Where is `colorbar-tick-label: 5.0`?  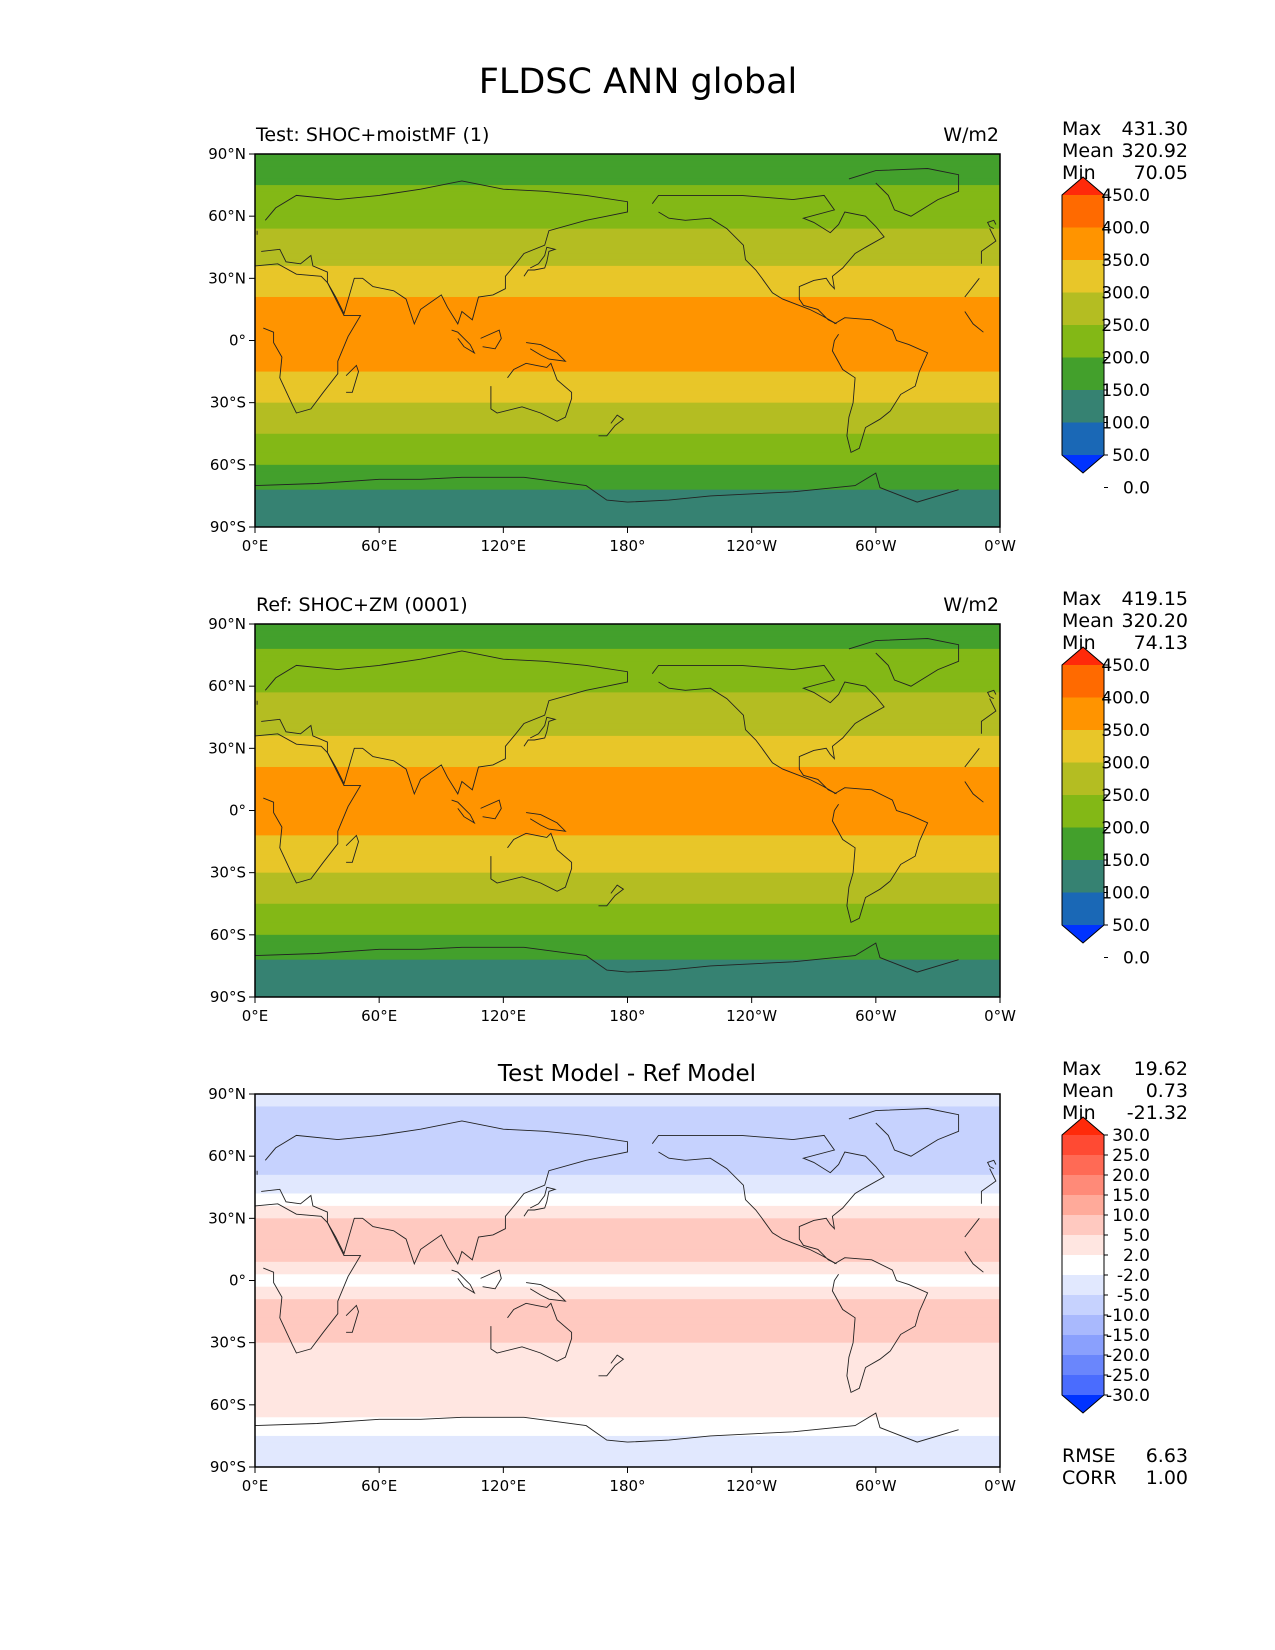
colorbar-tick-label: 5.0 is located at coordinates (1136, 1236).